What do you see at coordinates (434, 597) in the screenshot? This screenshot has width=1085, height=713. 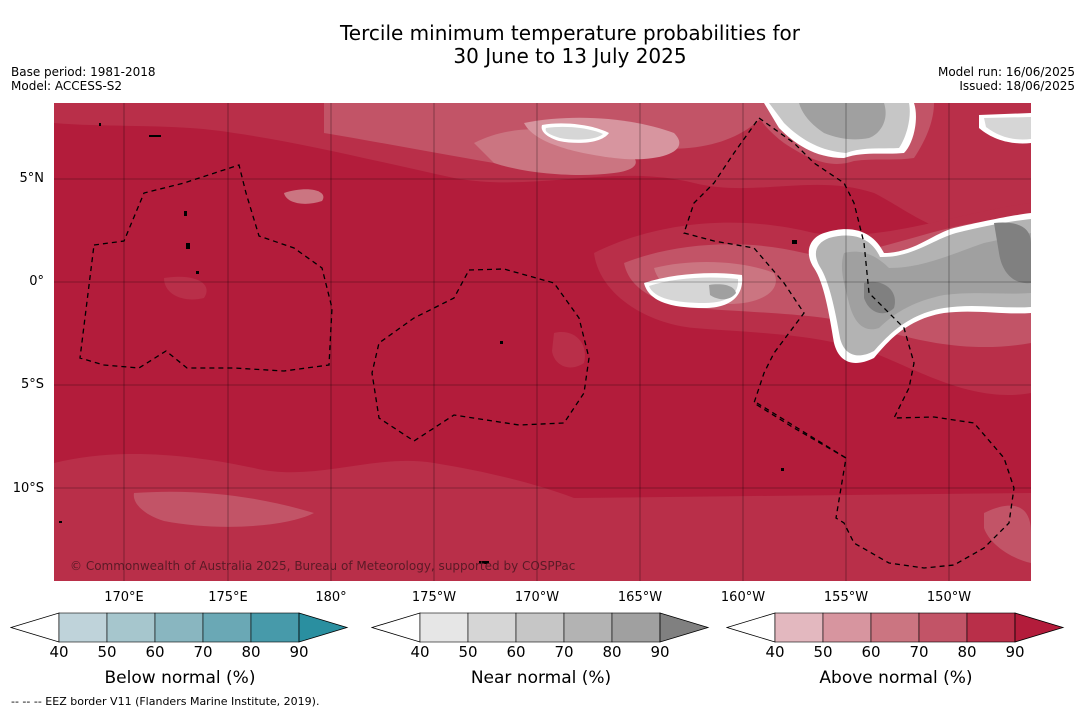 I see `lon-label-175w: 175°W` at bounding box center [434, 597].